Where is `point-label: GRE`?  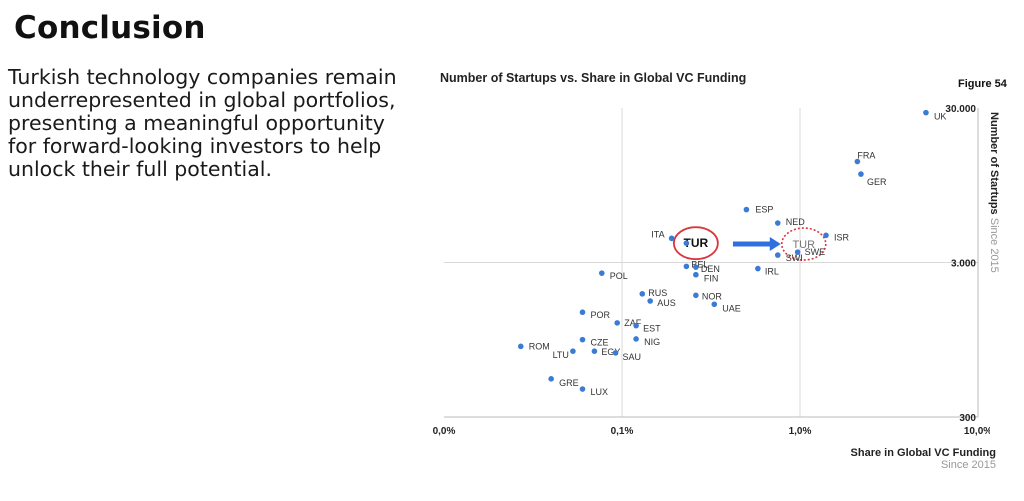 point-label: GRE is located at coordinates (569, 383).